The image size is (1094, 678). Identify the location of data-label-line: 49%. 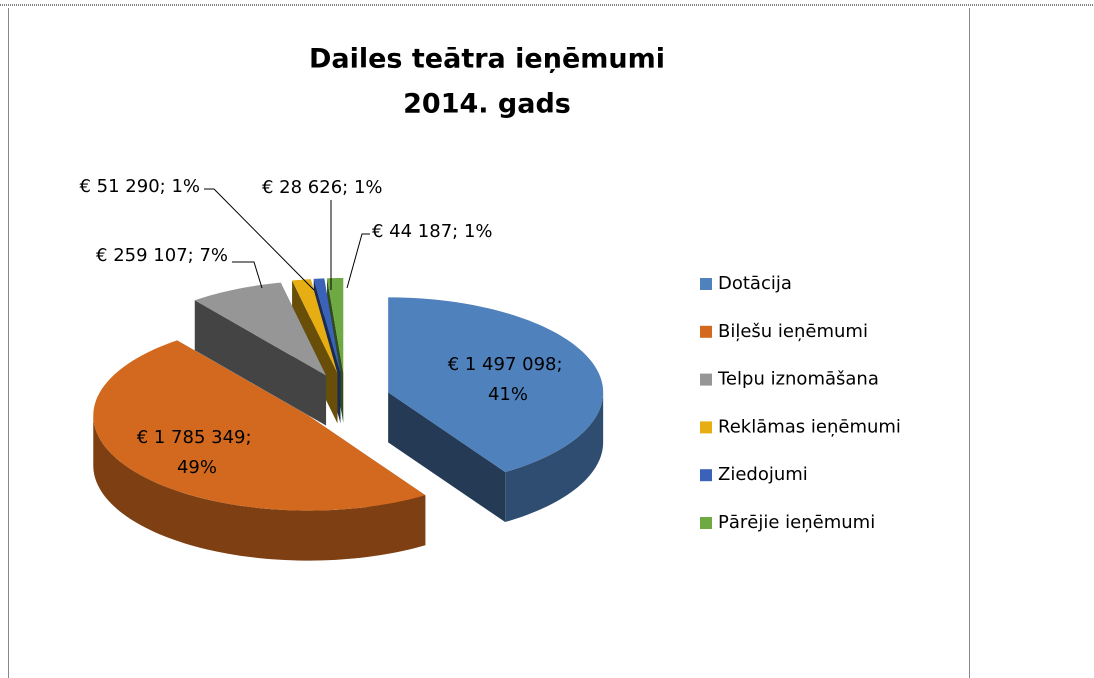
(197, 467).